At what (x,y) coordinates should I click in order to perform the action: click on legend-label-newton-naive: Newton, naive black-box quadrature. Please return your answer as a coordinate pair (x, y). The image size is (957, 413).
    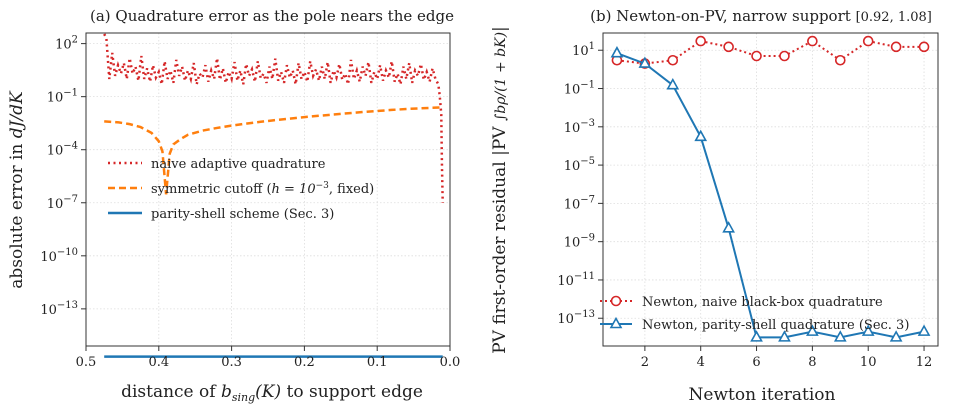
    Looking at the image, I should click on (762, 302).